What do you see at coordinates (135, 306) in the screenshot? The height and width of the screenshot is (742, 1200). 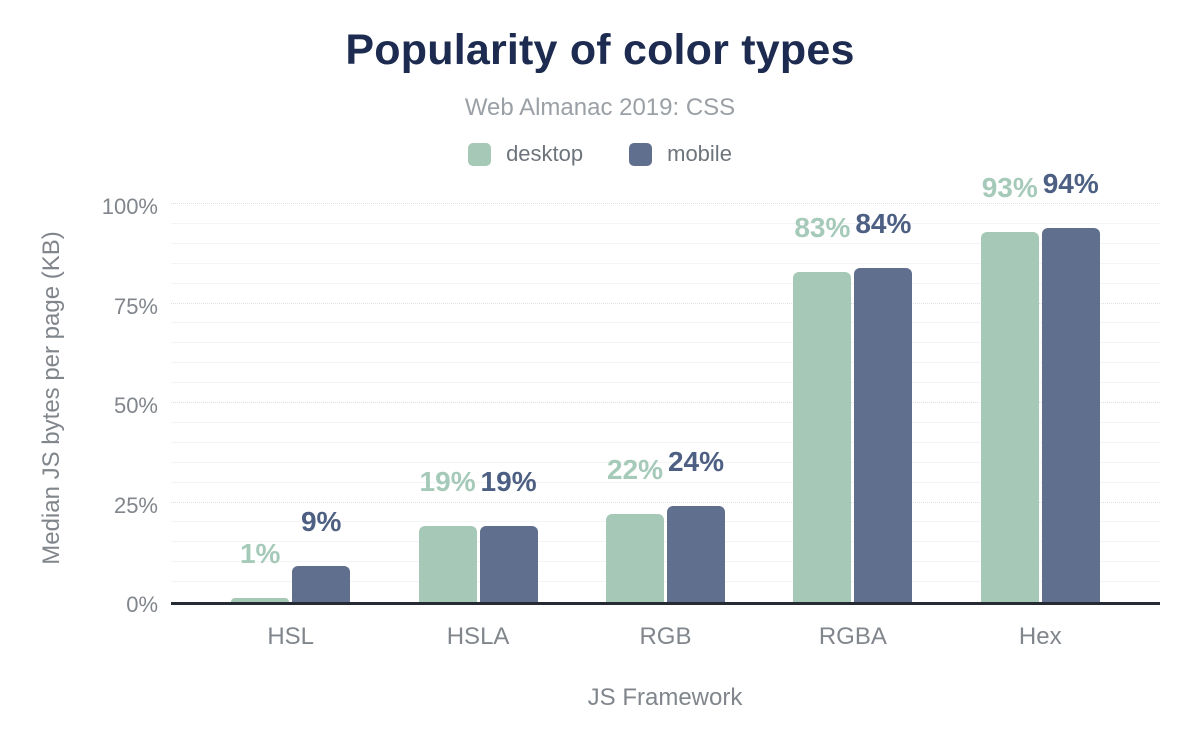 I see `y-tick-label: 75%` at bounding box center [135, 306].